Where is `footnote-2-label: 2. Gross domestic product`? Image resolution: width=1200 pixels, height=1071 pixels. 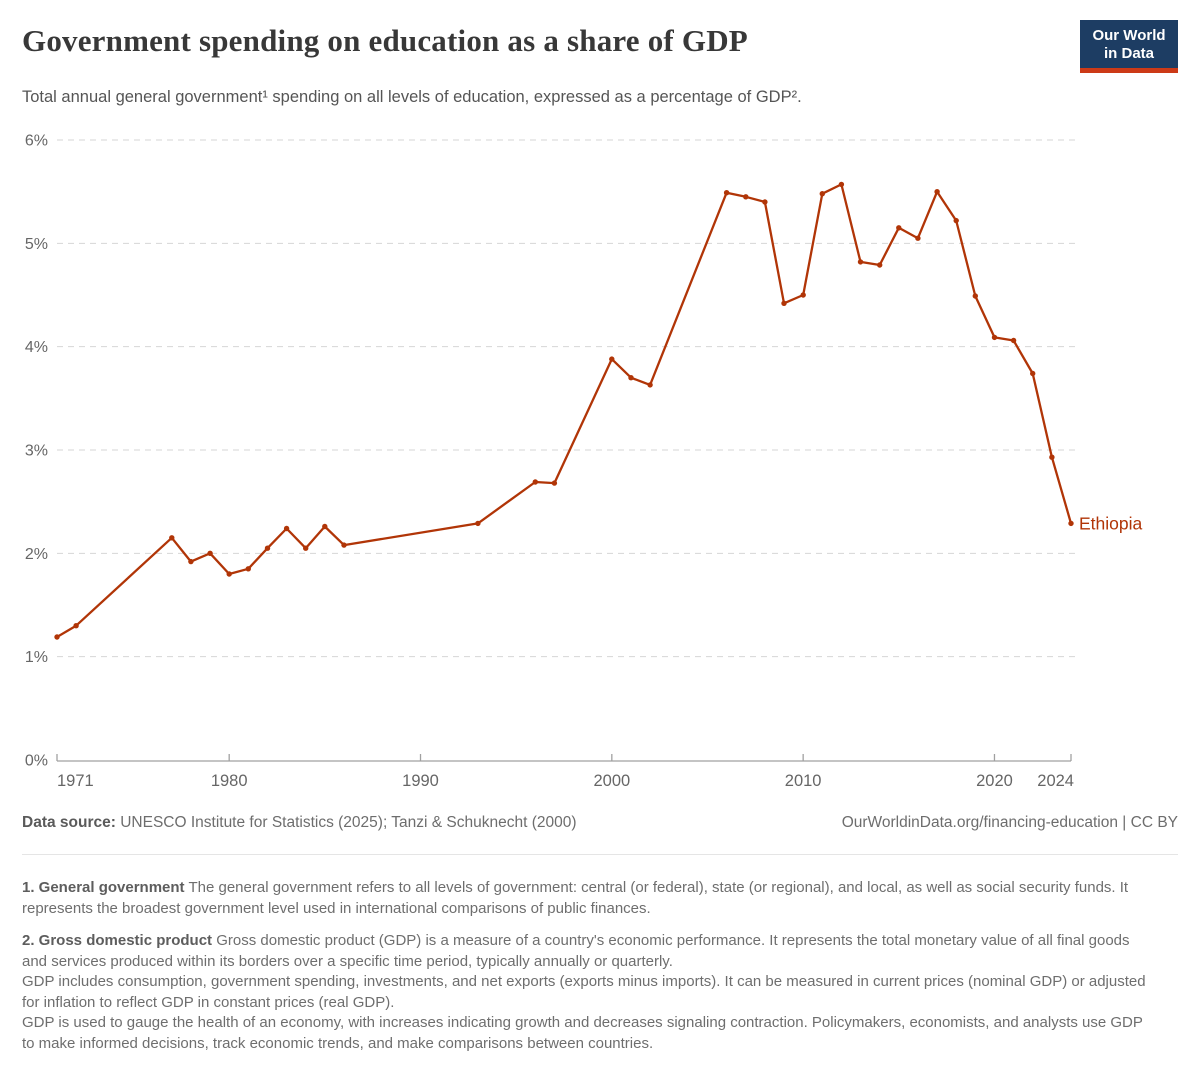 footnote-2-label: 2. Gross domestic product is located at coordinates (117, 940).